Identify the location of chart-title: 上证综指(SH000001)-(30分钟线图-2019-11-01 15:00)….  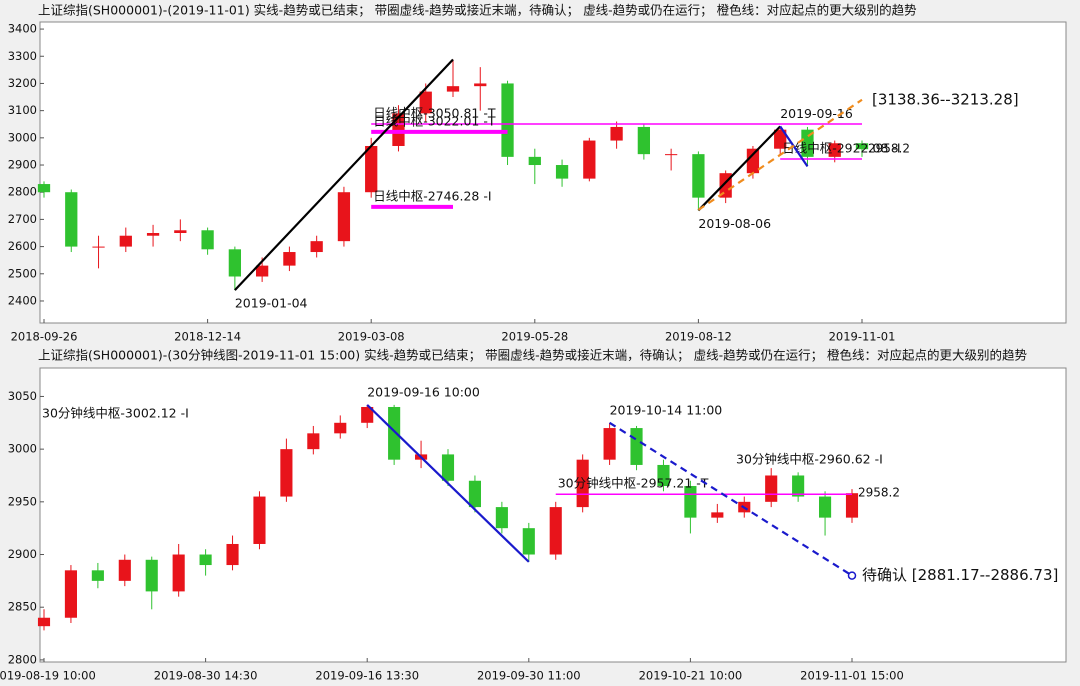
(533, 355).